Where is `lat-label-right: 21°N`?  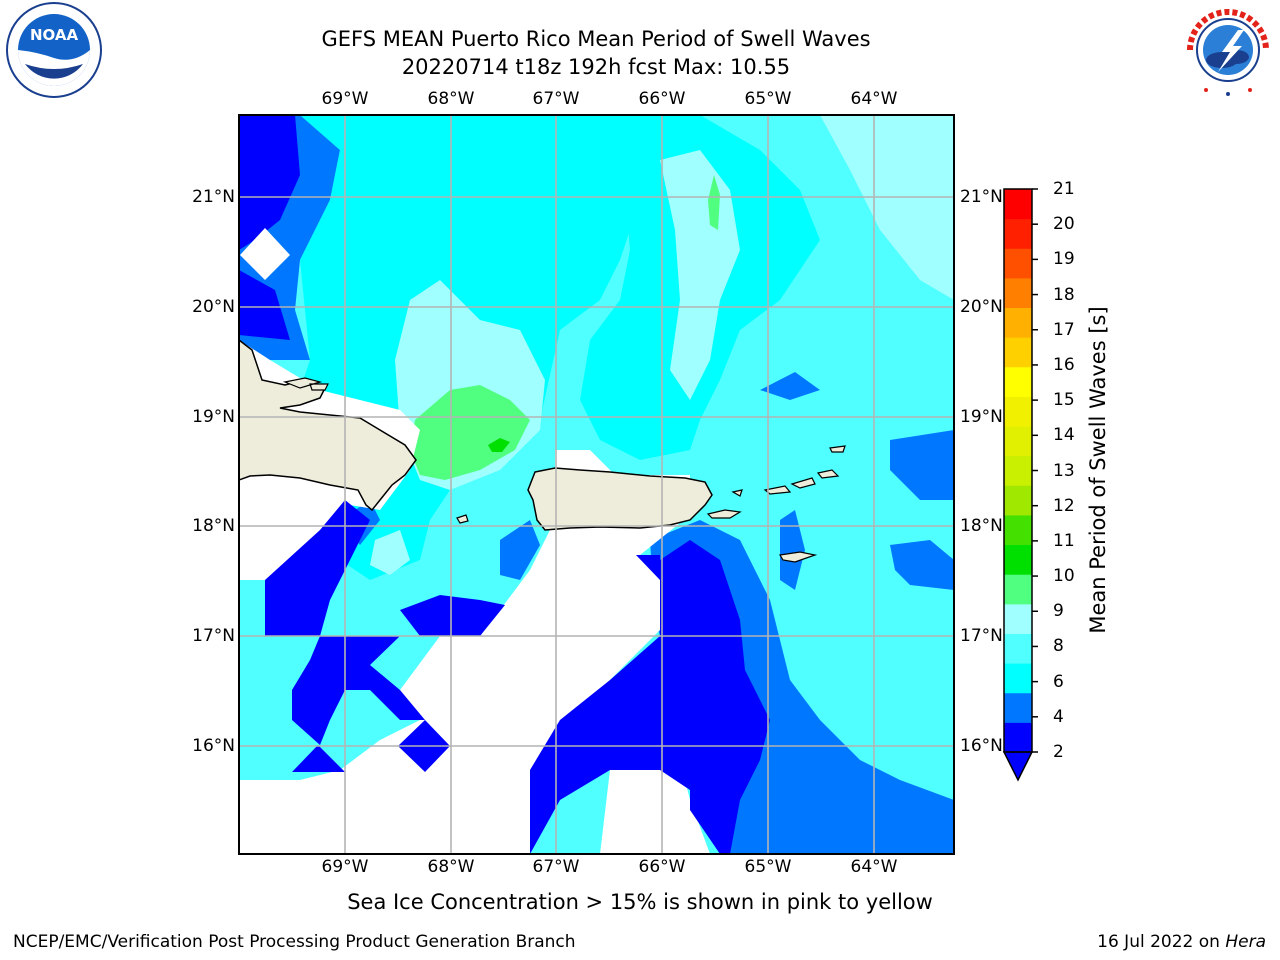 lat-label-right: 21°N is located at coordinates (981, 197).